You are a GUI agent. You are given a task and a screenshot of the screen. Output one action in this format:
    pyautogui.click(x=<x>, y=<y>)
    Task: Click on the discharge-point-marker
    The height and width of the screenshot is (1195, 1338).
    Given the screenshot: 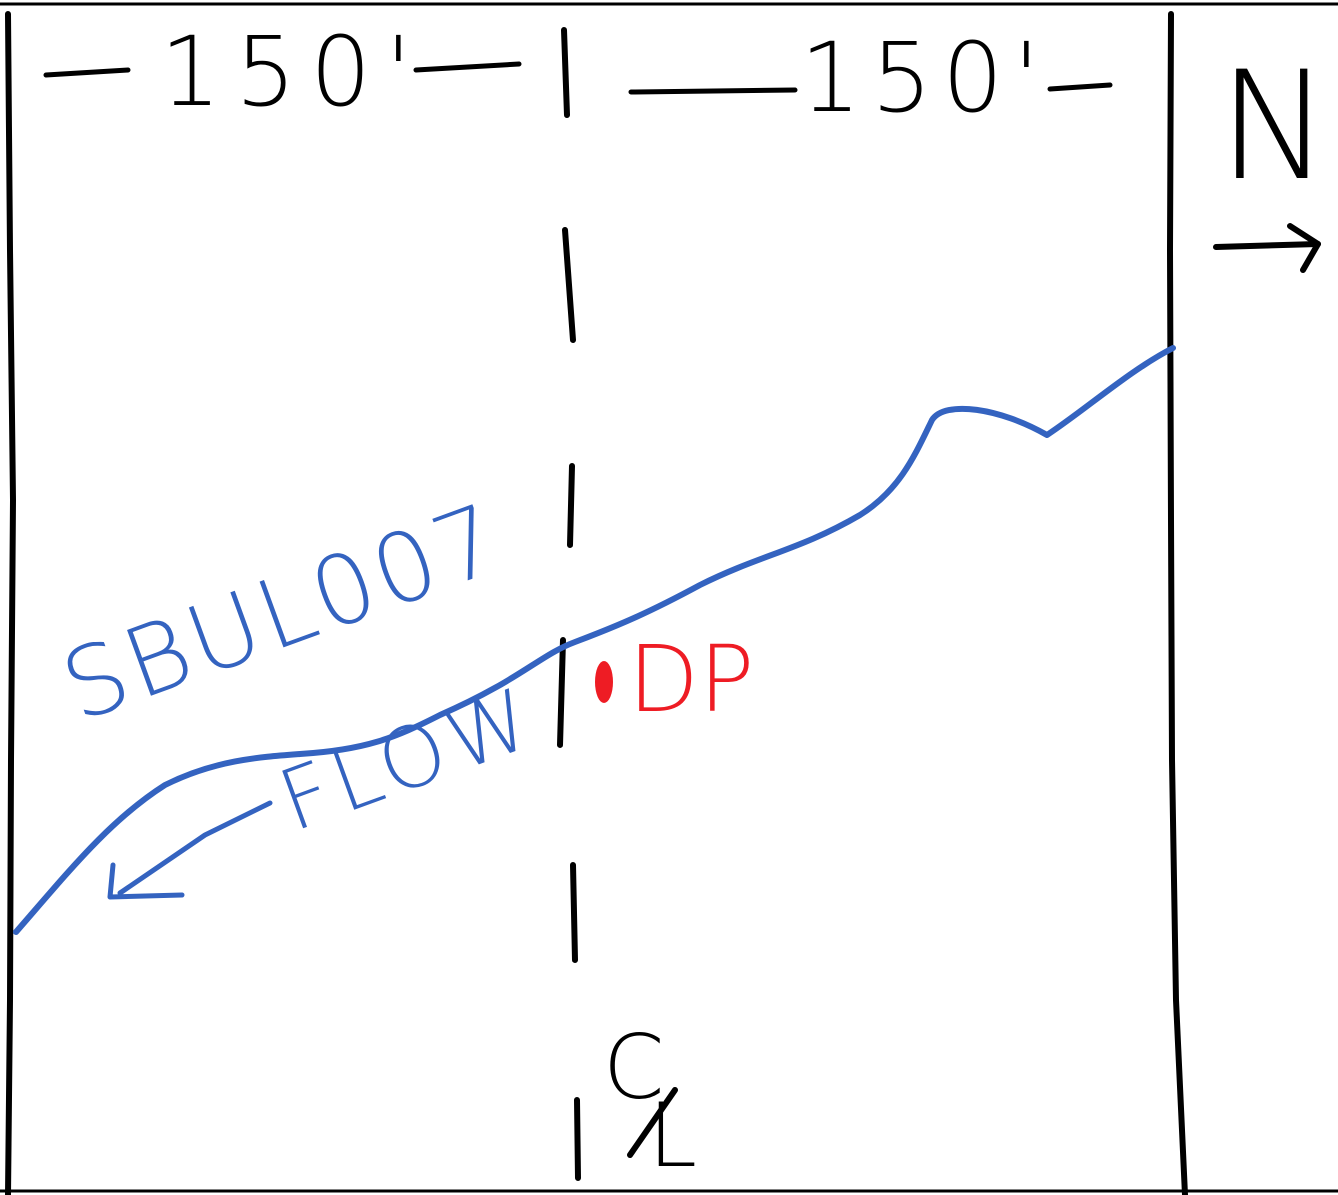 What is the action you would take?
    pyautogui.click(x=604, y=682)
    